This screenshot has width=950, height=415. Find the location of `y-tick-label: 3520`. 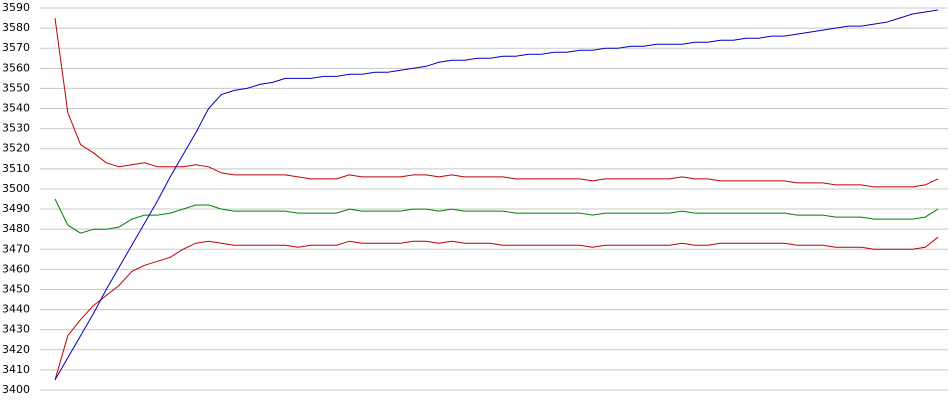

y-tick-label: 3520 is located at coordinates (16, 148).